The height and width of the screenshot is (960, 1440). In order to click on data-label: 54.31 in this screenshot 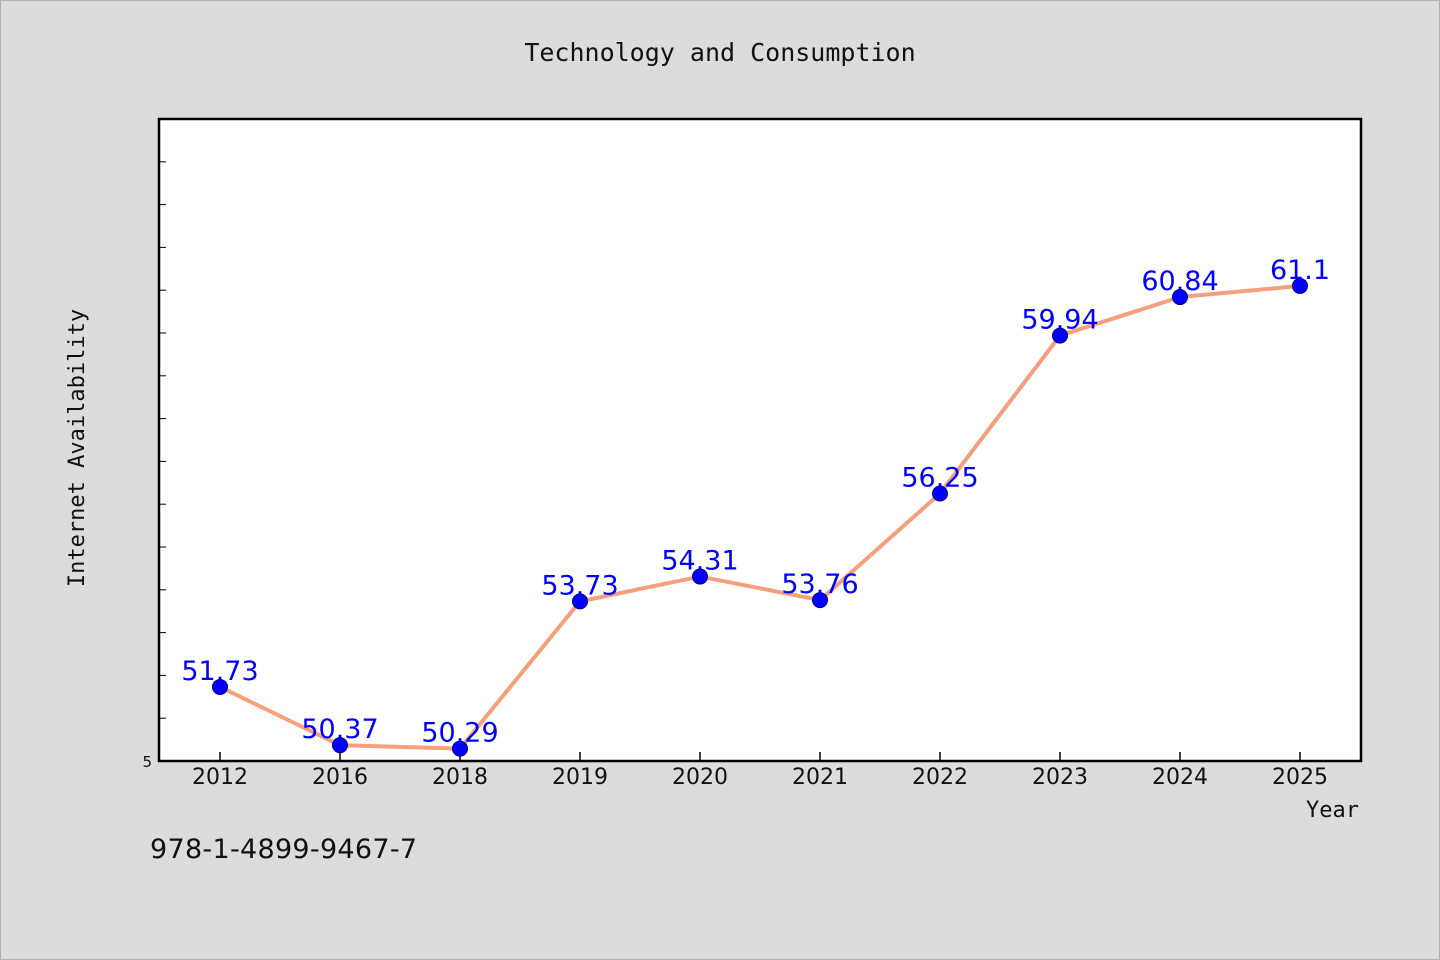, I will do `click(699, 561)`.